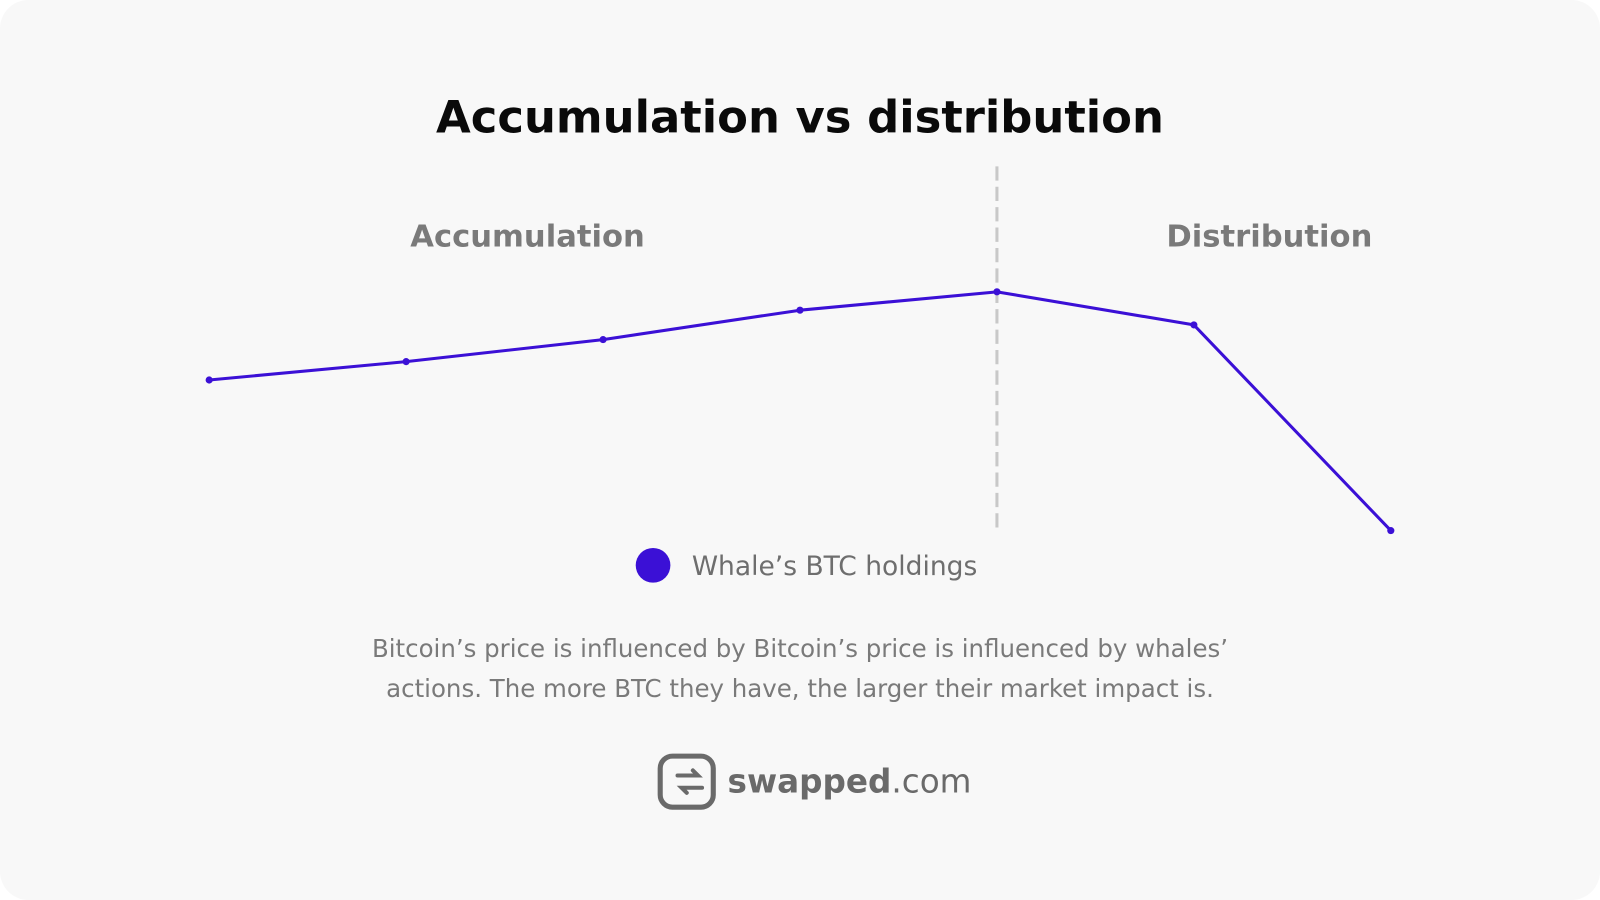 The height and width of the screenshot is (900, 1600). What do you see at coordinates (810, 782) in the screenshot?
I see `brand-name: swapped` at bounding box center [810, 782].